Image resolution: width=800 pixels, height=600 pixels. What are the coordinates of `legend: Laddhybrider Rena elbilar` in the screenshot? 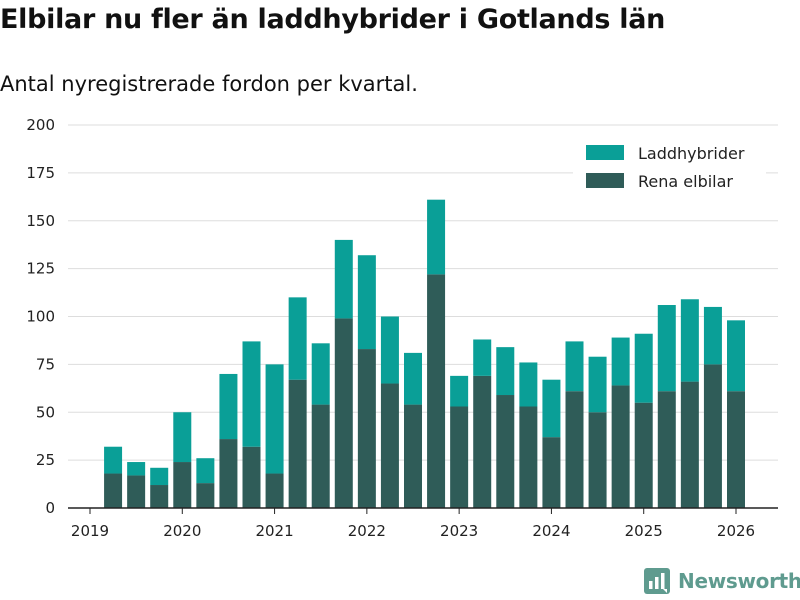 It's located at (669, 169).